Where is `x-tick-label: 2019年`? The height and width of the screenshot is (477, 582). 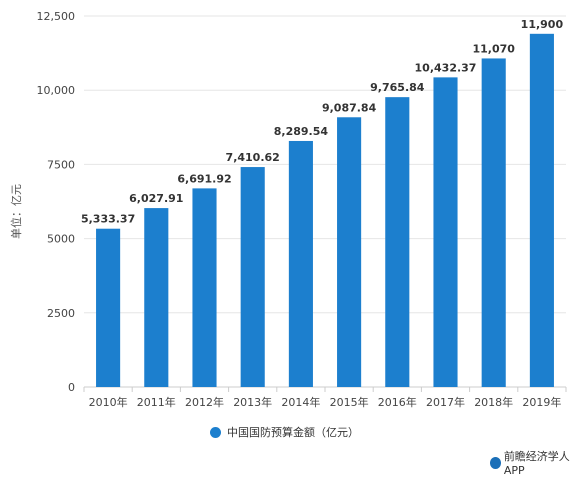 x-tick-label: 2019年 is located at coordinates (541, 402).